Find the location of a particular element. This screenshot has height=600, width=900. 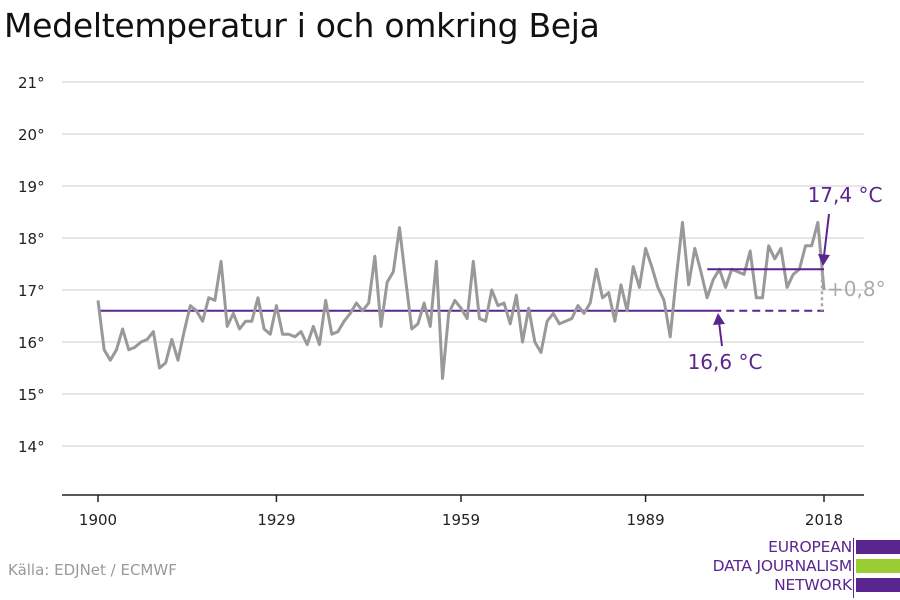

x-tick-label: 2018 is located at coordinates (824, 520).